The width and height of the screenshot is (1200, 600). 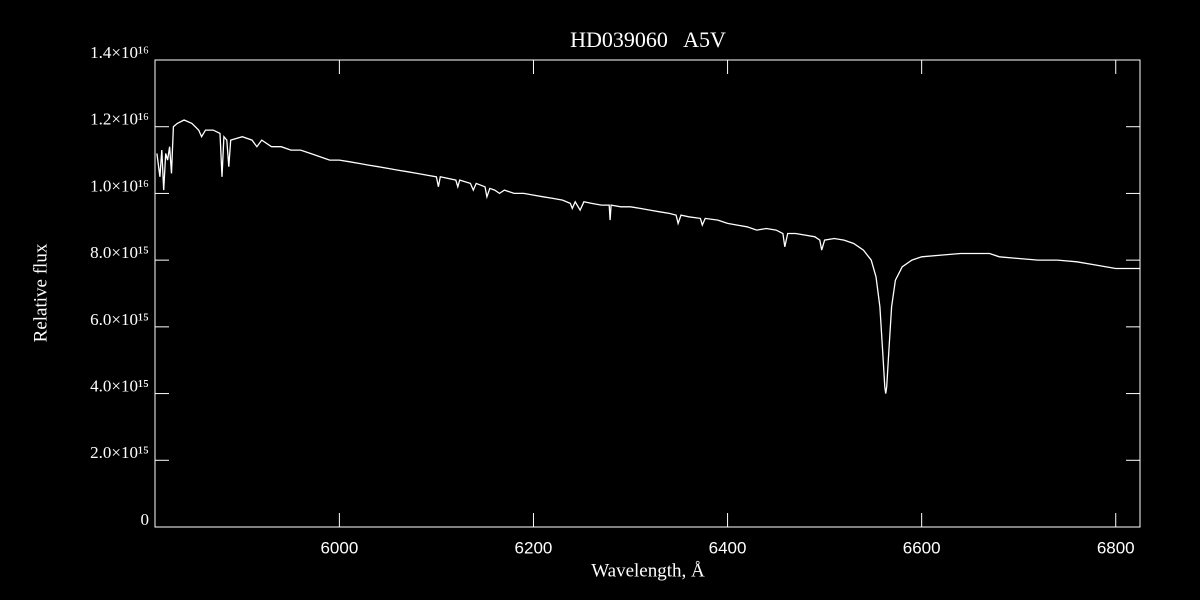 I want to click on y-tick-label: 2.0×10¹⁵, so click(x=119, y=452).